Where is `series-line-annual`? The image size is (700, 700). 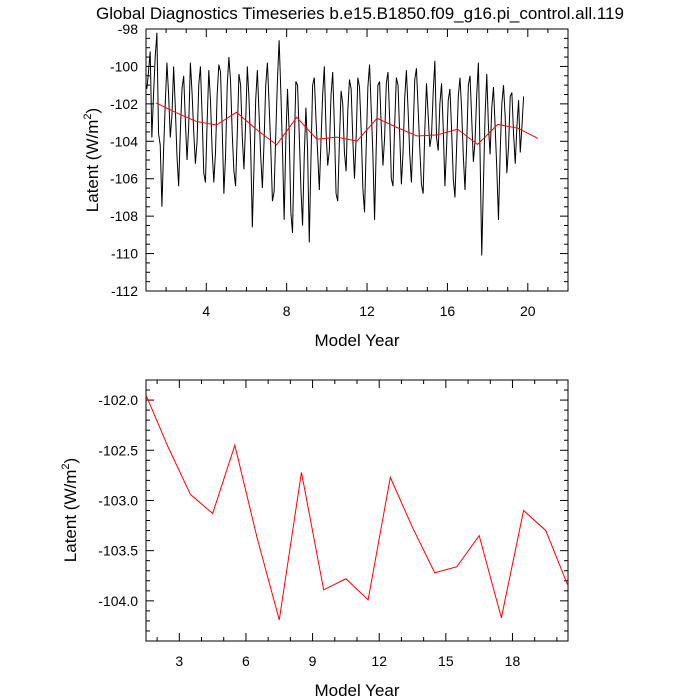
series-line-annual is located at coordinates (347, 124).